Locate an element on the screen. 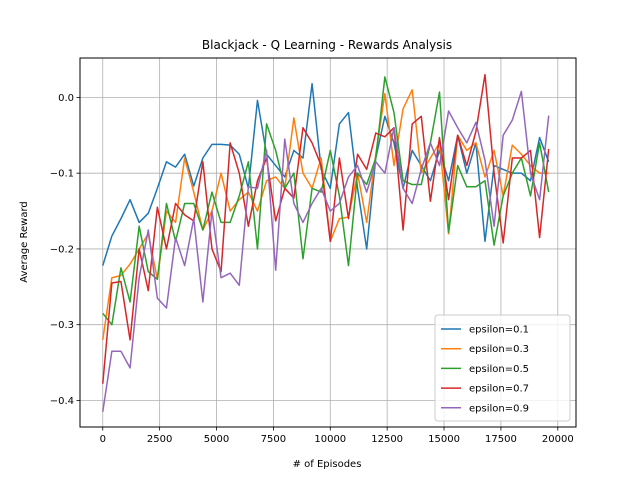  legend-label: epsilon=0.7 is located at coordinates (499, 389).